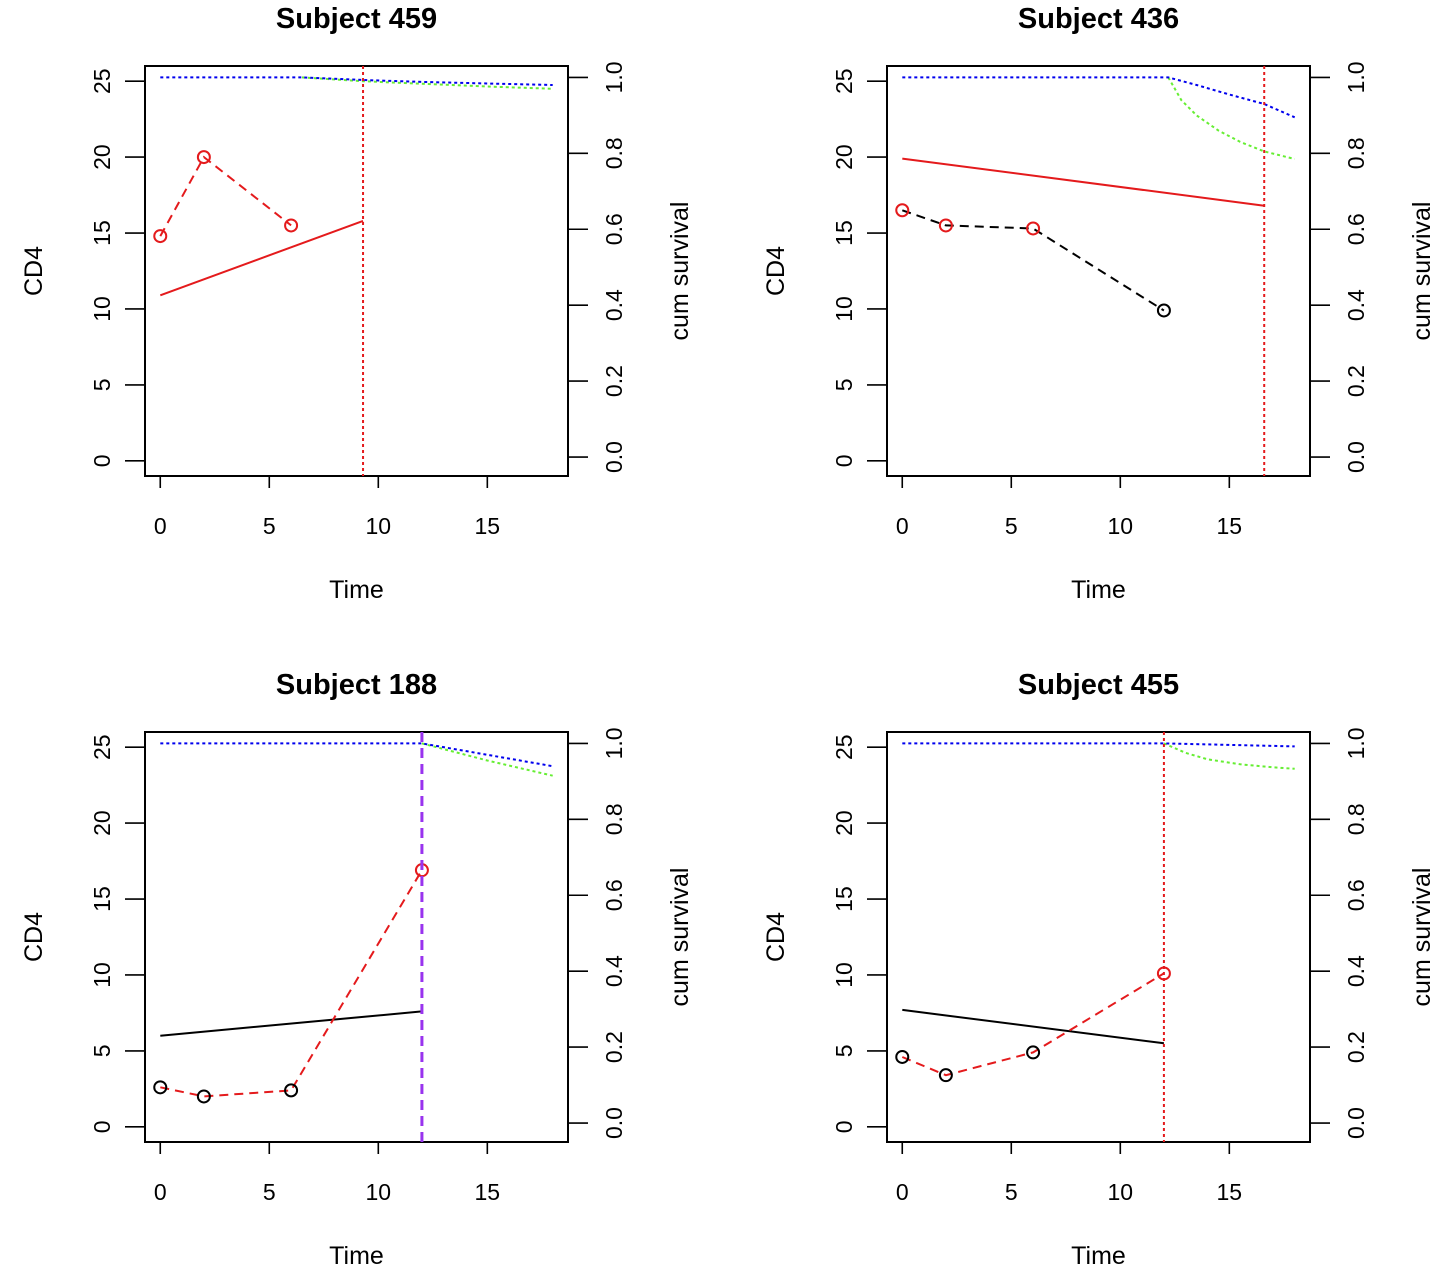  I want to click on chart-title: Subject 436, so click(1098, 19).